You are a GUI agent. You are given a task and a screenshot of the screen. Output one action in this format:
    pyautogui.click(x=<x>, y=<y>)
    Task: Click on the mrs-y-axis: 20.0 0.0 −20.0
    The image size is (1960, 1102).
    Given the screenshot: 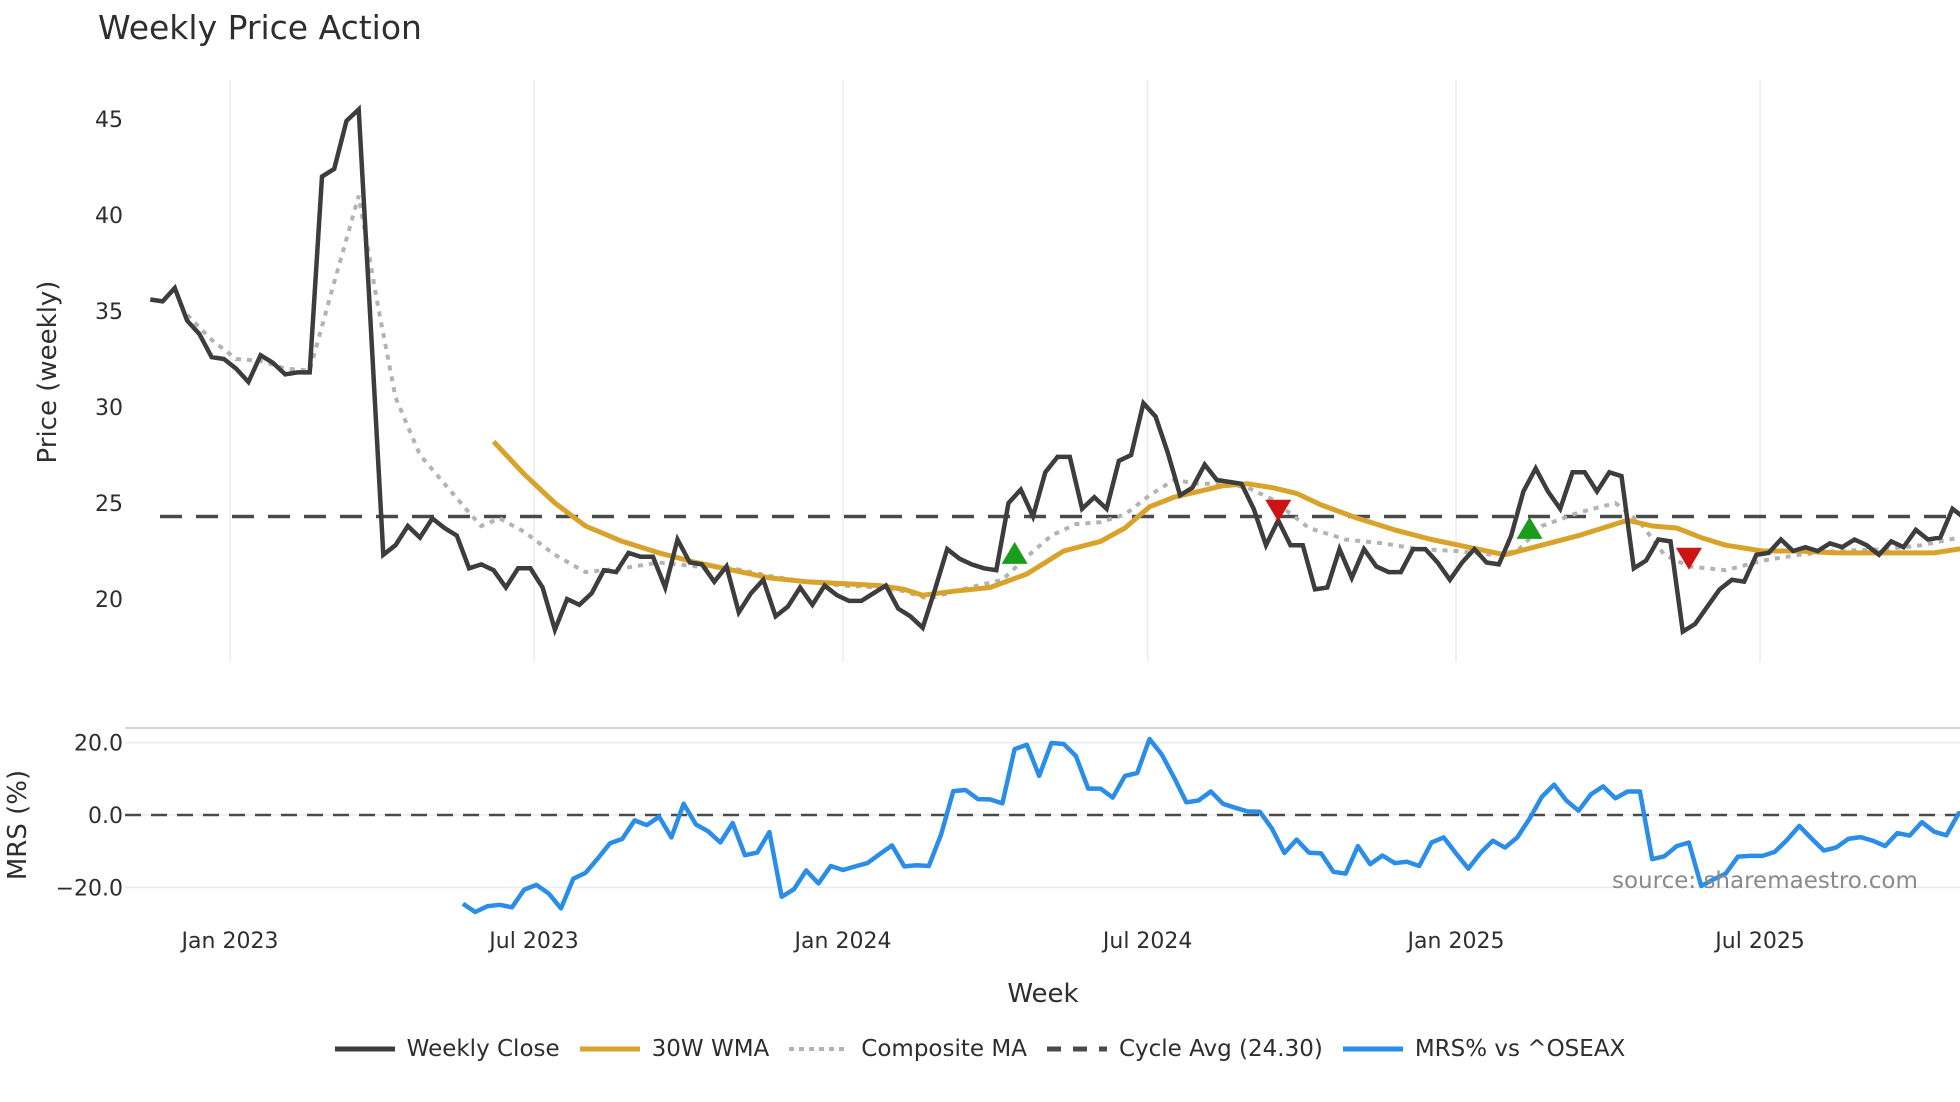 What is the action you would take?
    pyautogui.click(x=89, y=817)
    